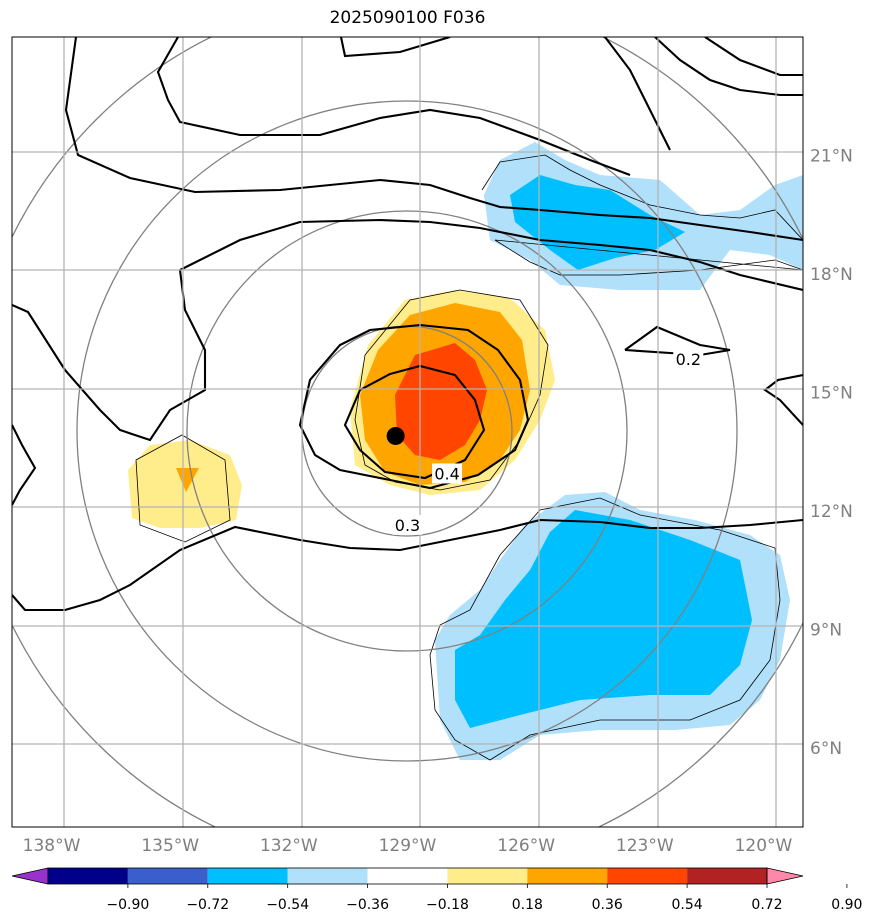  What do you see at coordinates (287, 905) in the screenshot?
I see `colorbar-label-2: −0.54` at bounding box center [287, 905].